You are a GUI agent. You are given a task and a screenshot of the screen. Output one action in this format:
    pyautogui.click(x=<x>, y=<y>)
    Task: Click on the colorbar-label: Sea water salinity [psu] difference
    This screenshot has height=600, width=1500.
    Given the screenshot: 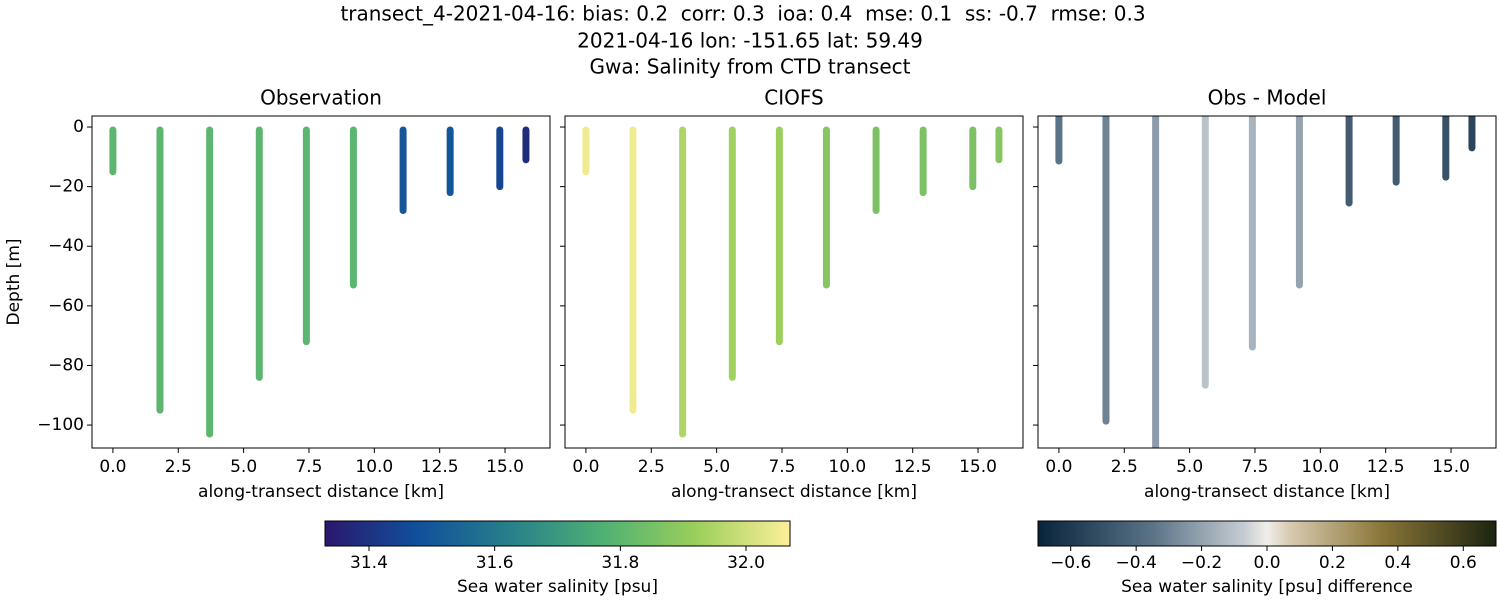 What is the action you would take?
    pyautogui.click(x=1267, y=587)
    